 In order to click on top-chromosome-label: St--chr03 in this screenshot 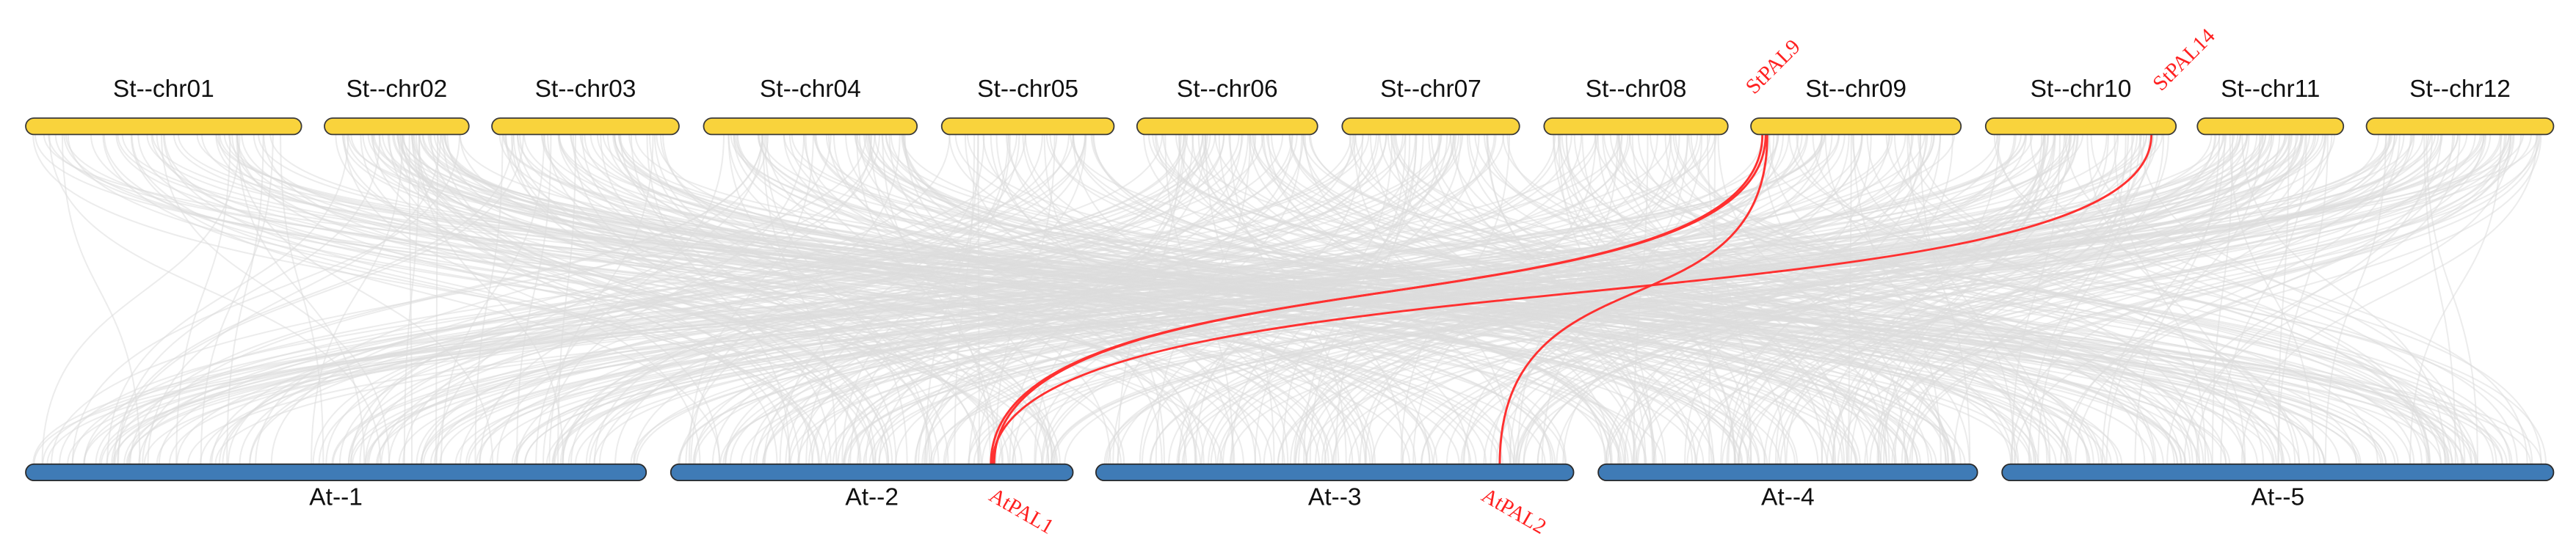, I will do `click(586, 89)`.